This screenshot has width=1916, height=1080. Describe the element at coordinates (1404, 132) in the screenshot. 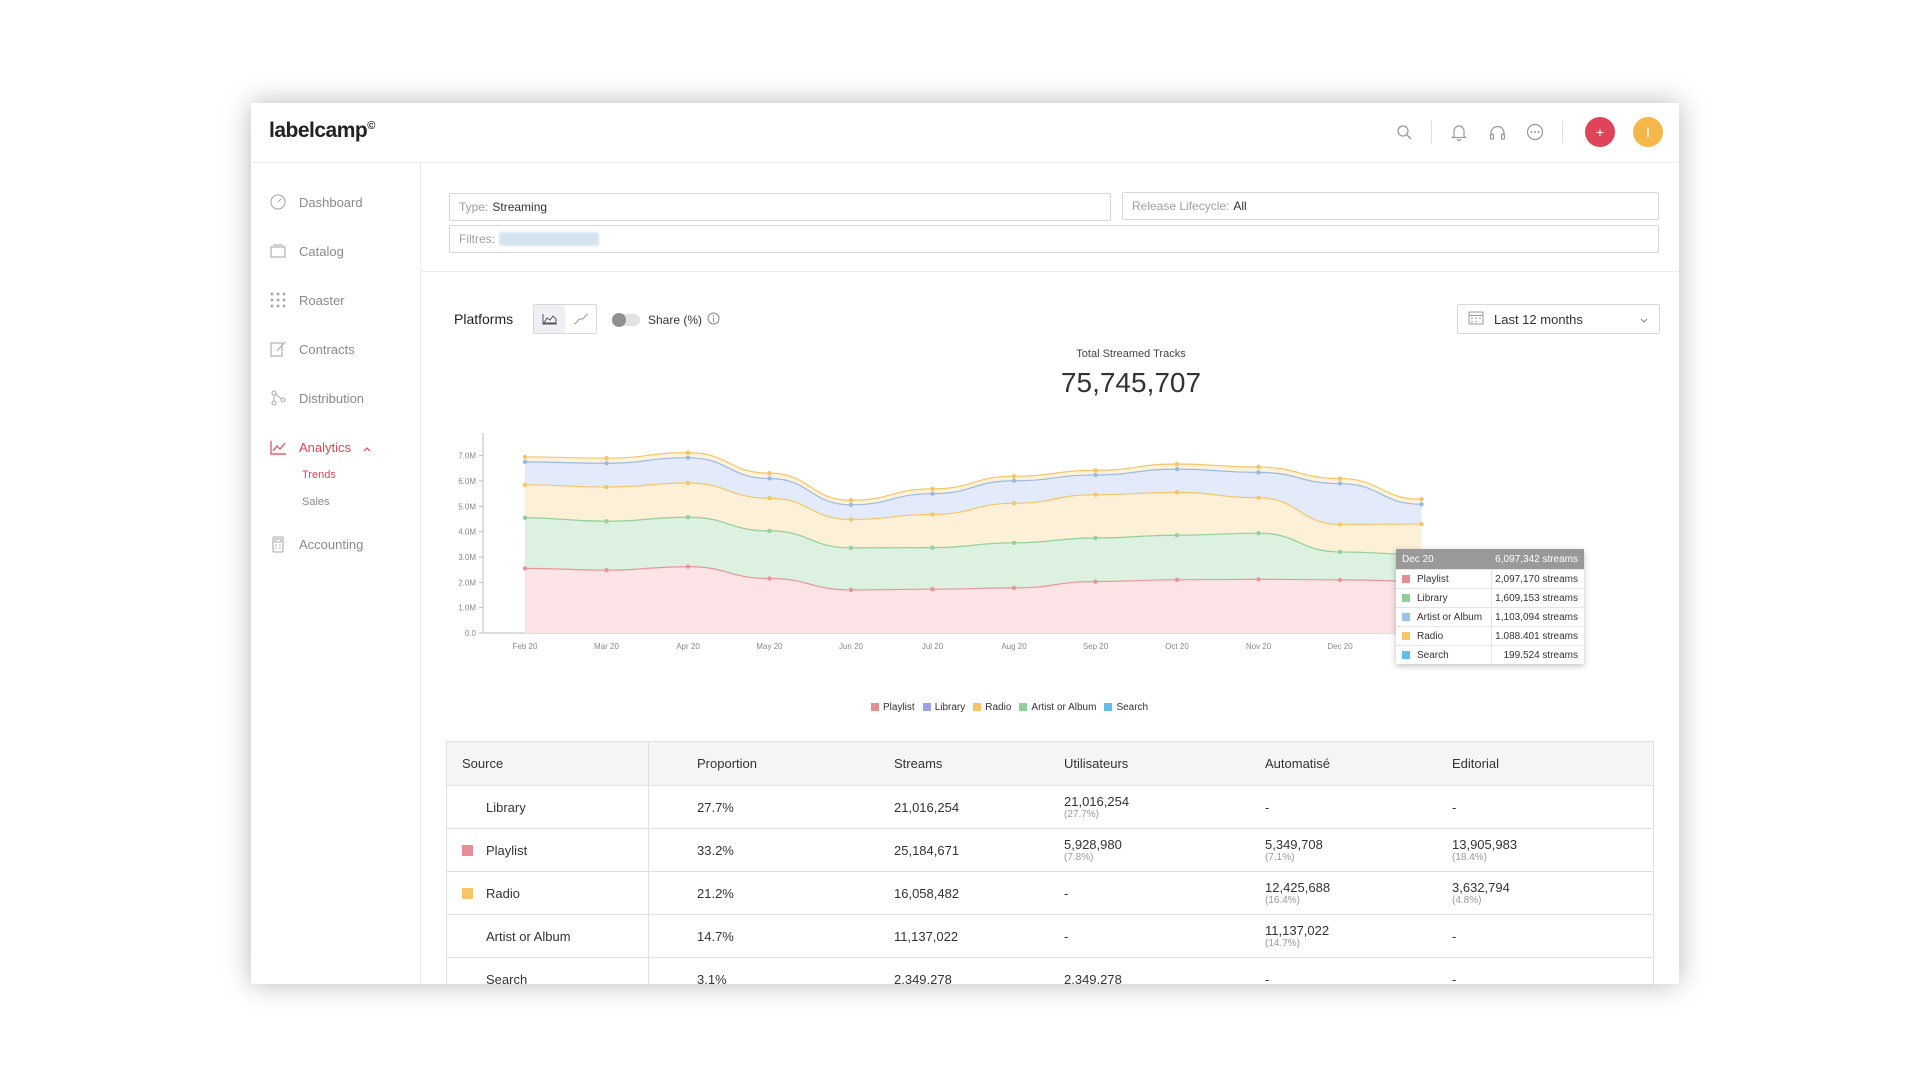

I see `search-icon` at that location.